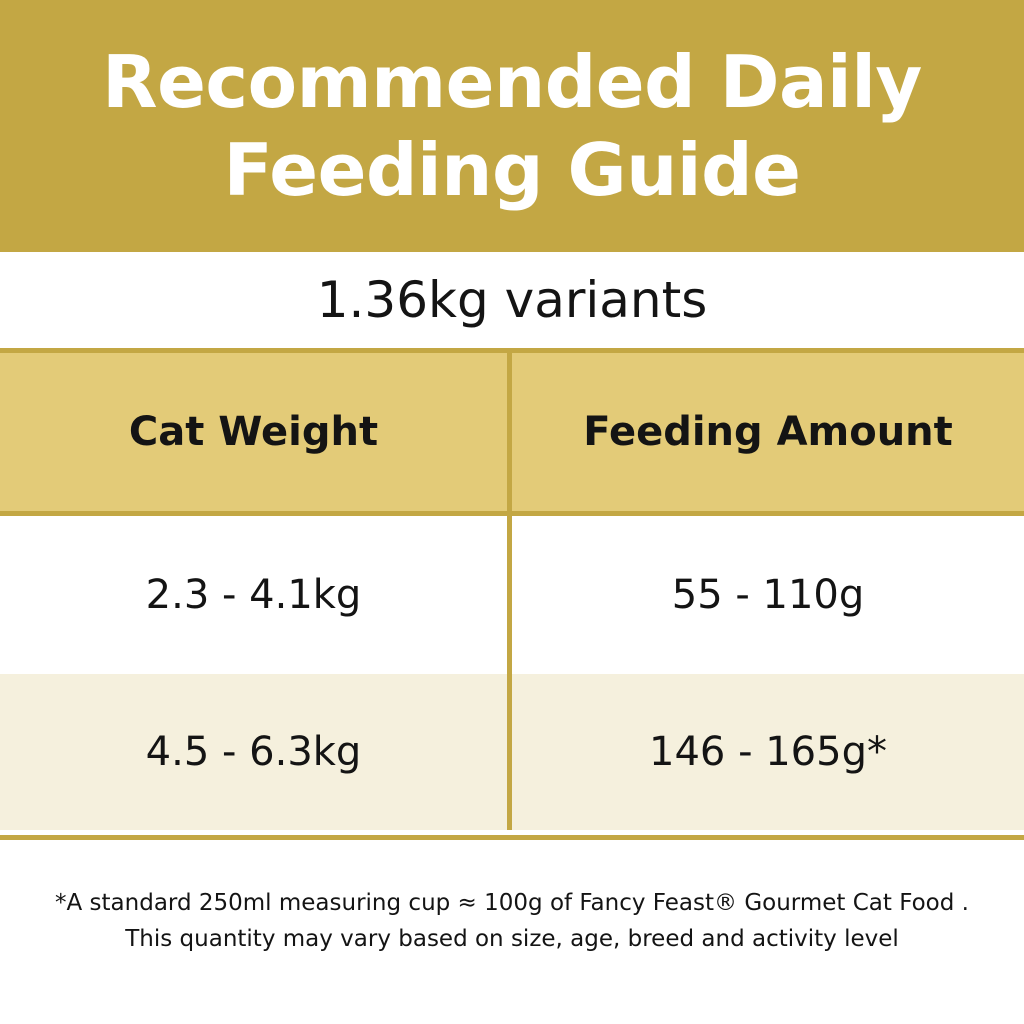 The image size is (1024, 1024). Describe the element at coordinates (512, 170) in the screenshot. I see `title-line-2: Feeding Guide` at that location.